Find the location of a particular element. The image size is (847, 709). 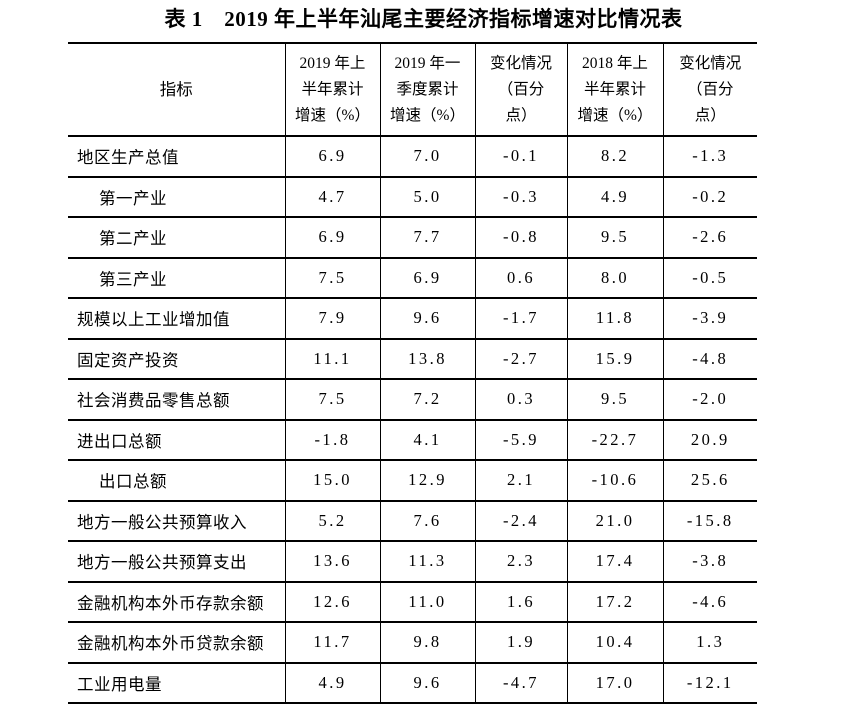

table-row: 规模以上工业增加值 7.9 9.6 -1.7 11.8 -3.9 is located at coordinates (412, 319).